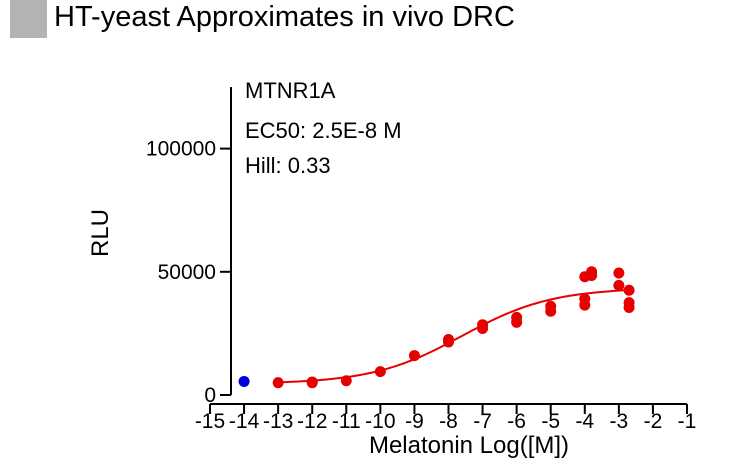 The image size is (736, 468). What do you see at coordinates (380, 421) in the screenshot?
I see `x-tick-label-5: -10` at bounding box center [380, 421].